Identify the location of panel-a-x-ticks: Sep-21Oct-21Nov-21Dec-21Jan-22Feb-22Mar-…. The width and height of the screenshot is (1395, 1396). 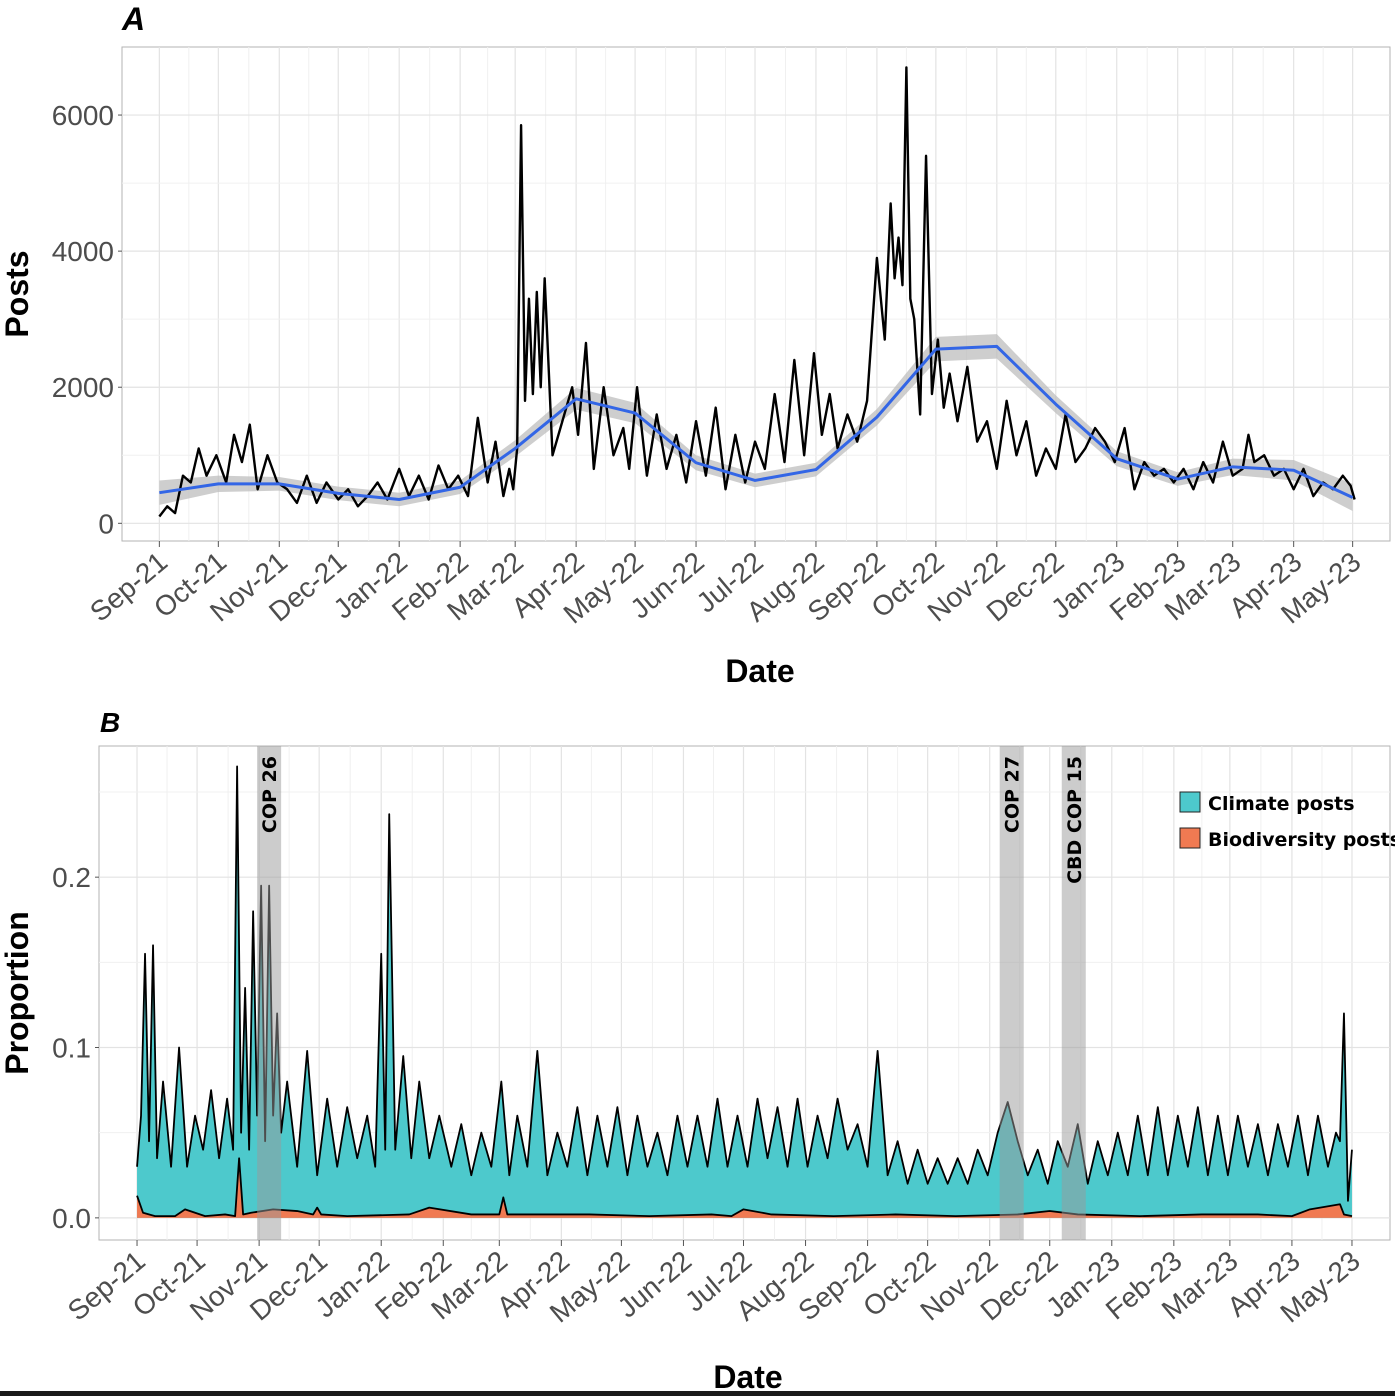
(725, 585).